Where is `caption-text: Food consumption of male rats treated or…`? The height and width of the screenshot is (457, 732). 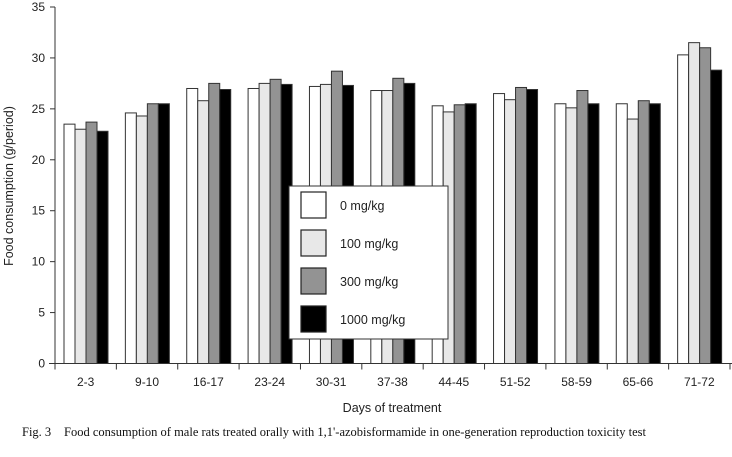
caption-text: Food consumption of male rats treated or… is located at coordinates (355, 432).